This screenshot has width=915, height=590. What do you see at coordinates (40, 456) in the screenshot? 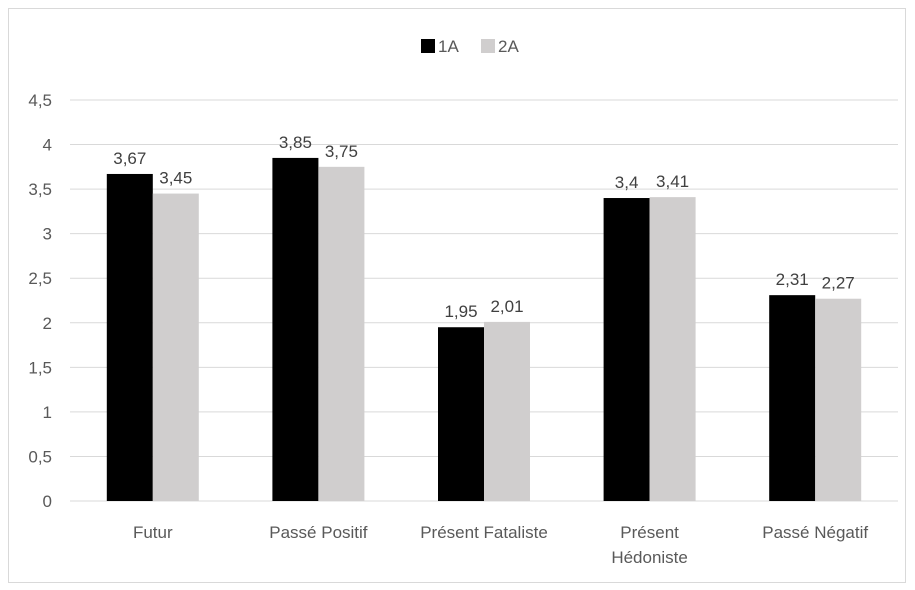
I see `y-tick-label: 0,5` at bounding box center [40, 456].